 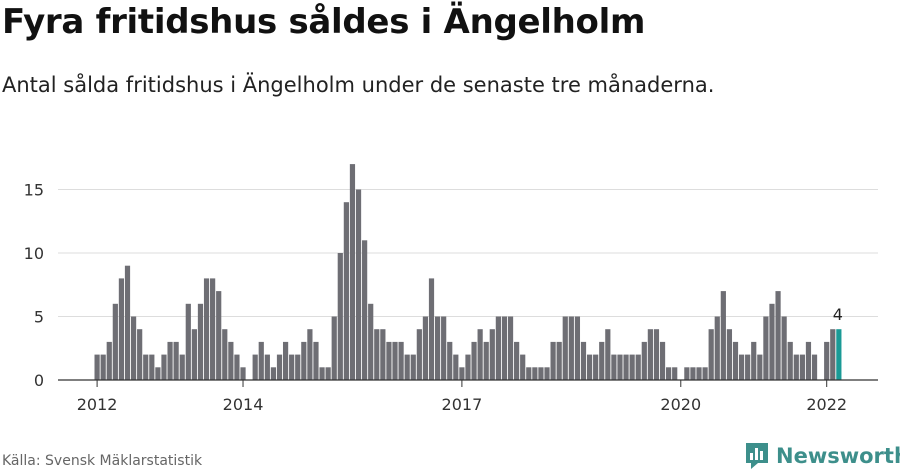 I want to click on x-tick-label-2014: 2014, so click(x=243, y=404).